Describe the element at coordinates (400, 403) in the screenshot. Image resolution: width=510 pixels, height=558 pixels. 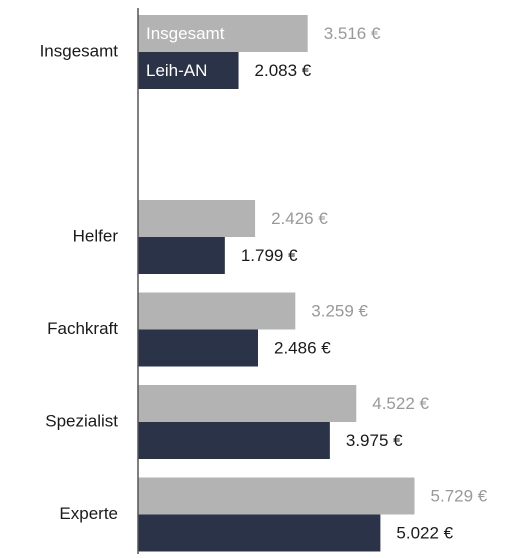
I see `value-label: 4.522 €` at that location.